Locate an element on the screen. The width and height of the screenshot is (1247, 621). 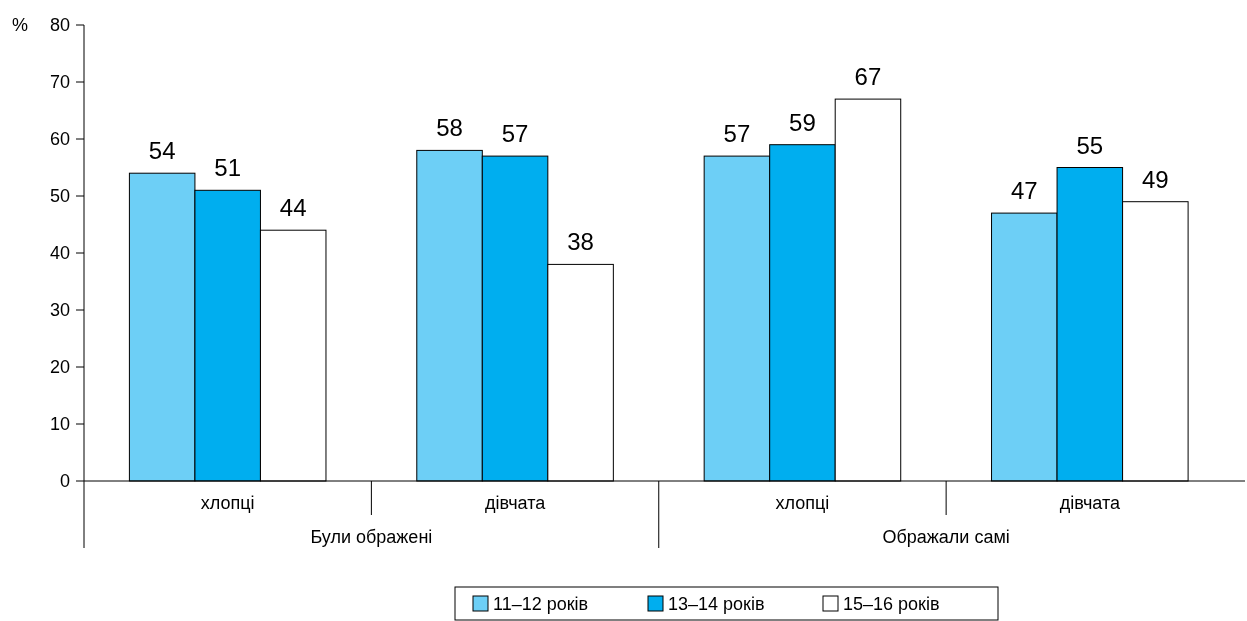
y-tick-label: 0 is located at coordinates (64, 481).